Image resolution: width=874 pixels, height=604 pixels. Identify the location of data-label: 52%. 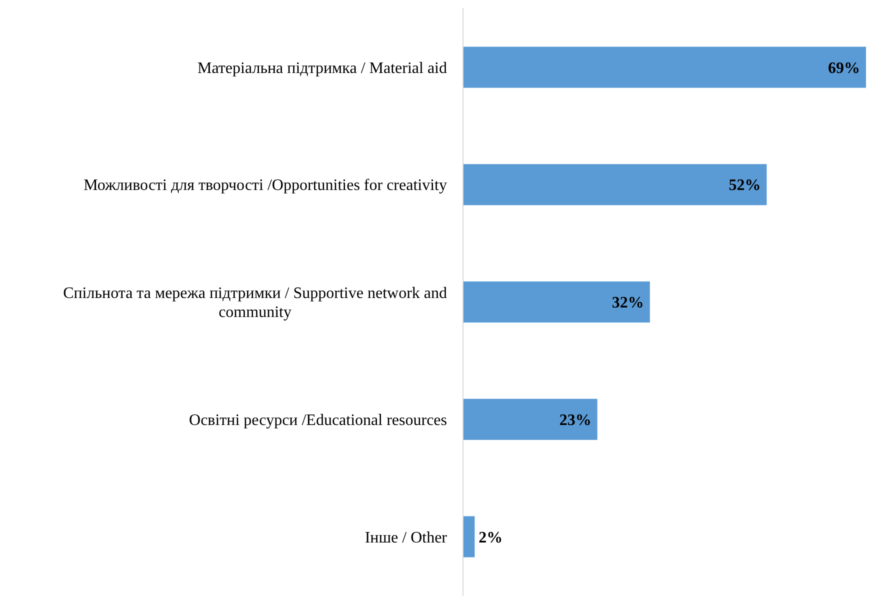
(744, 185).